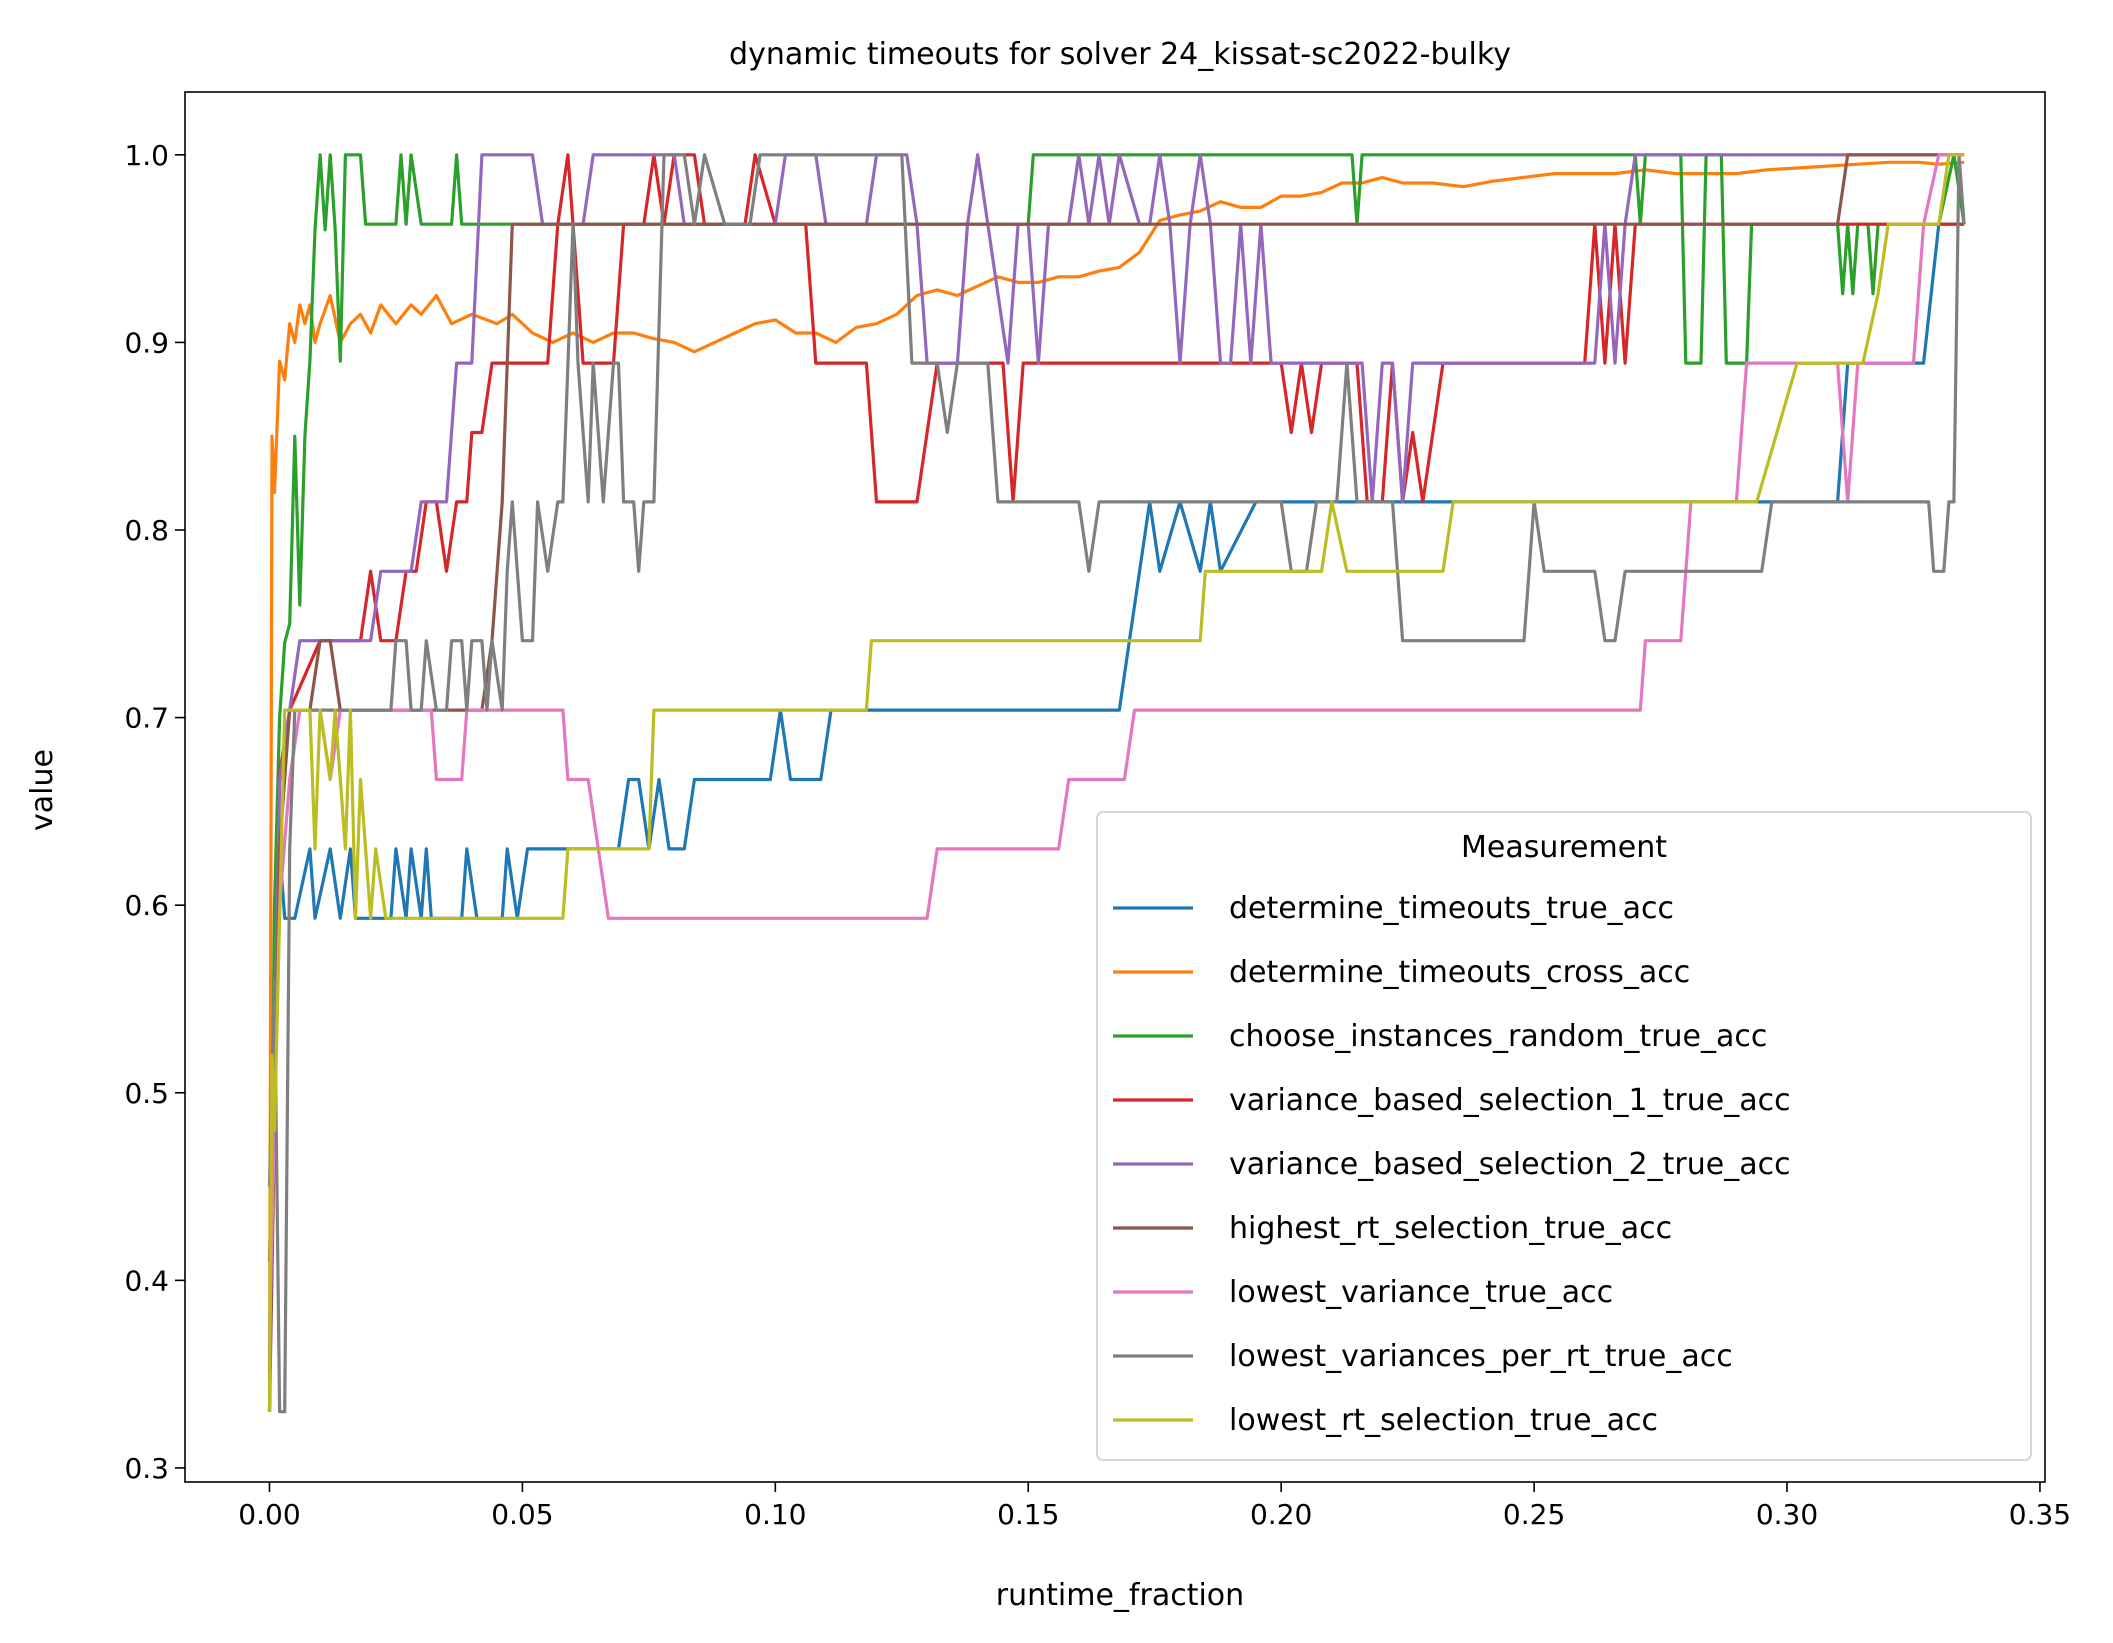 The width and height of the screenshot is (2113, 1643). Describe the element at coordinates (1281, 1514) in the screenshot. I see `x-tick-label: 0.20` at that location.